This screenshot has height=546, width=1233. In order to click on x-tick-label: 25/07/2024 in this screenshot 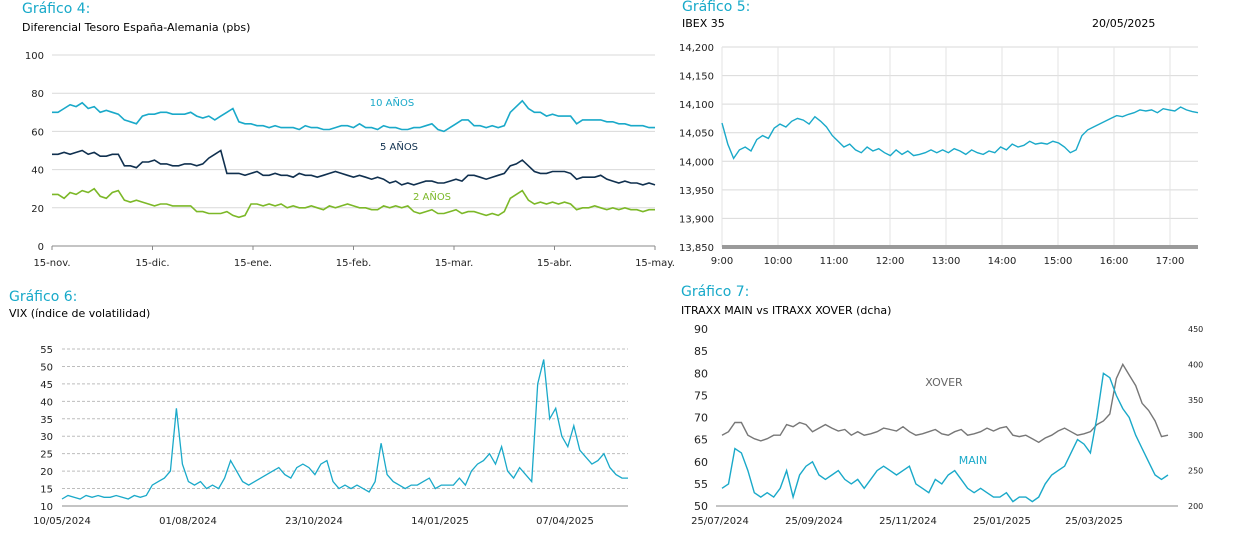, I will do `click(720, 521)`.